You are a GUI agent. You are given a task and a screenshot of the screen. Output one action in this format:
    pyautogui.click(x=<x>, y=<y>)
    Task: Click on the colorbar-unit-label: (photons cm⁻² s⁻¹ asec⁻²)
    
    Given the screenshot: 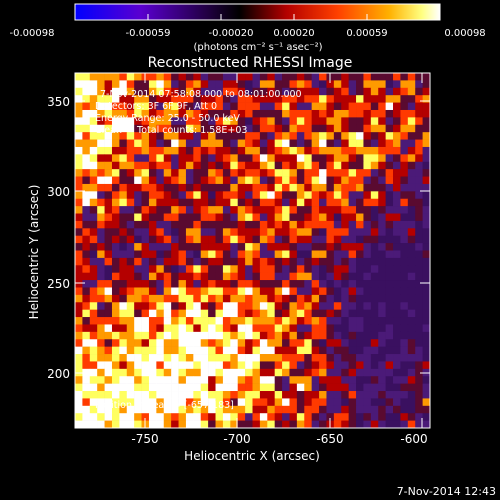 What is the action you would take?
    pyautogui.click(x=257, y=47)
    